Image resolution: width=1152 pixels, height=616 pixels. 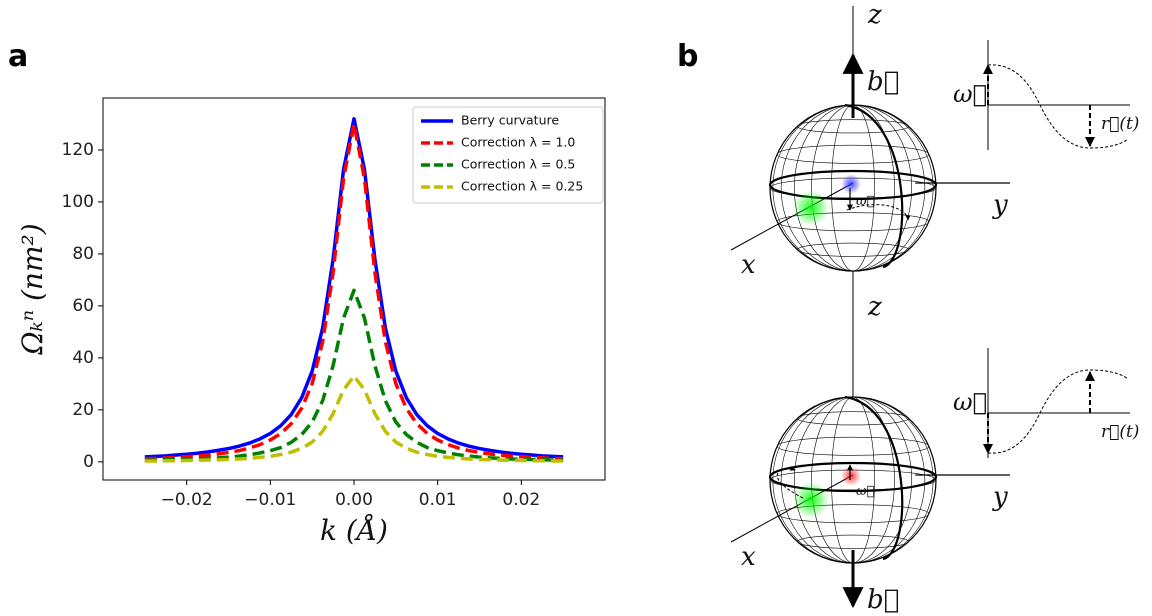 I want to click on legend-label: Correction λ = 1.0, so click(x=518, y=142).